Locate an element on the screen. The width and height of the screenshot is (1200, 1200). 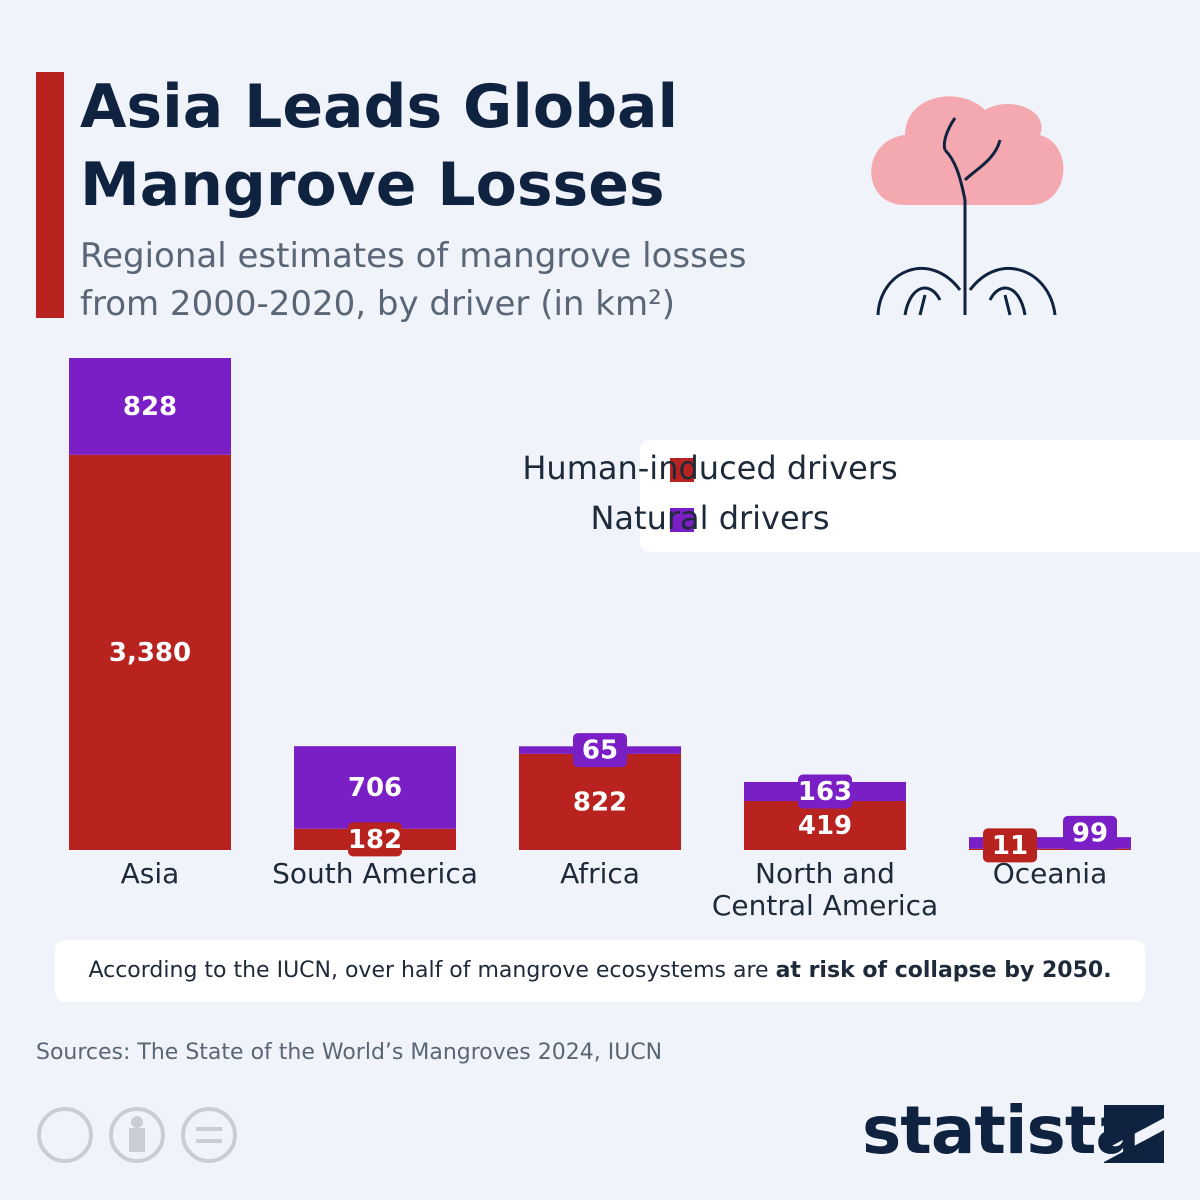
value-label: 822 is located at coordinates (600, 802).